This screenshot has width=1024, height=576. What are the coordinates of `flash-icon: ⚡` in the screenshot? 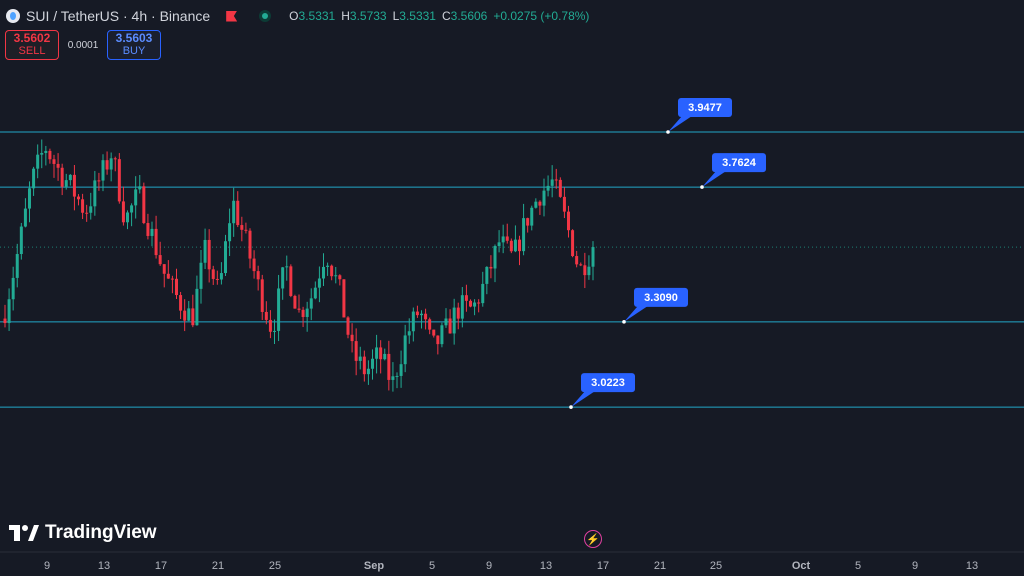 It's located at (593, 539).